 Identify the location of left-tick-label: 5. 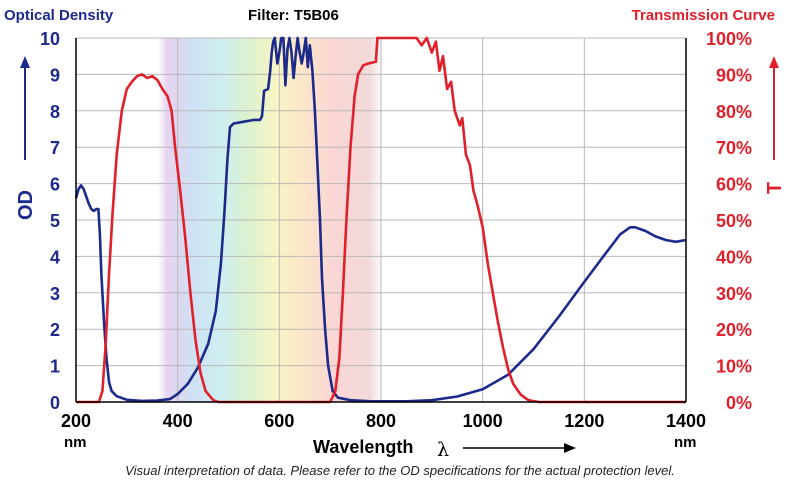
(55, 221).